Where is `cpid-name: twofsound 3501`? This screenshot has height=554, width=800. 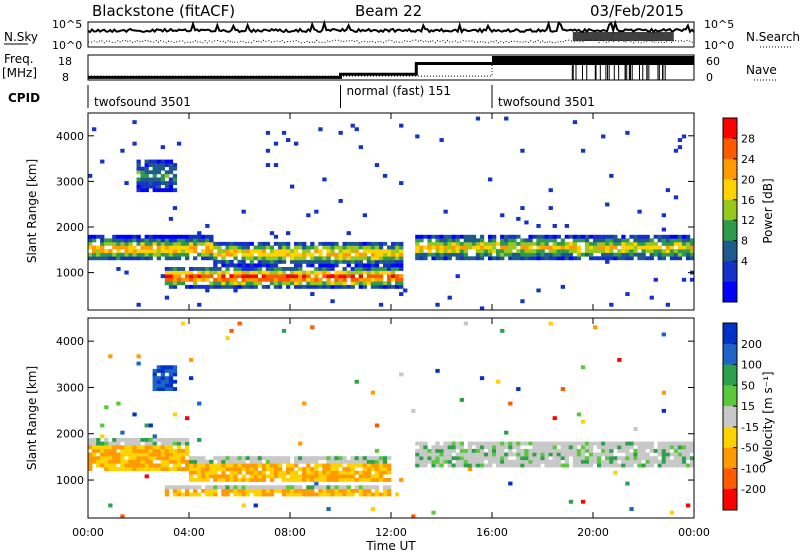 cpid-name: twofsound 3501 is located at coordinates (142, 102).